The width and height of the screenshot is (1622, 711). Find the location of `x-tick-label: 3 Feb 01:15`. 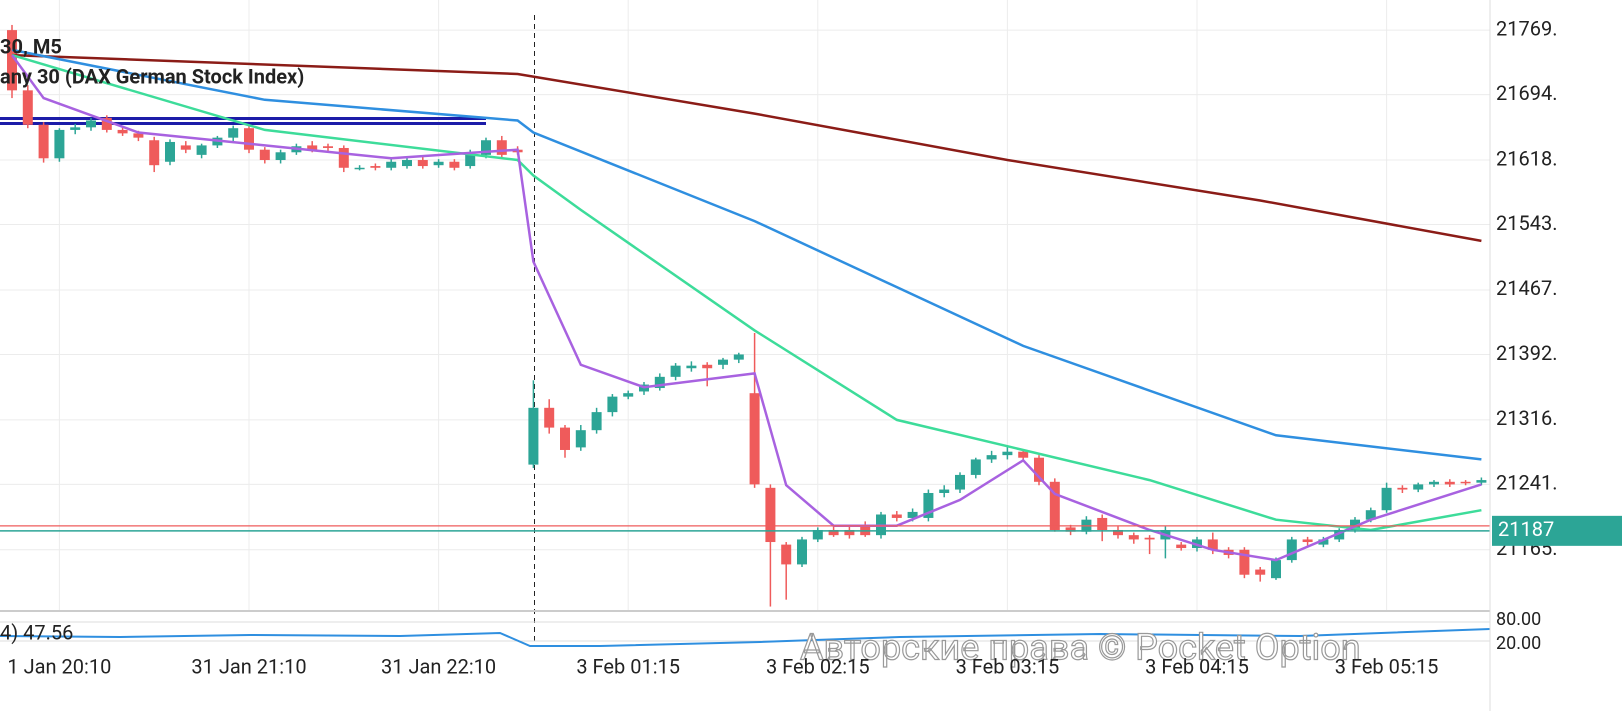

x-tick-label: 3 Feb 01:15 is located at coordinates (628, 666).